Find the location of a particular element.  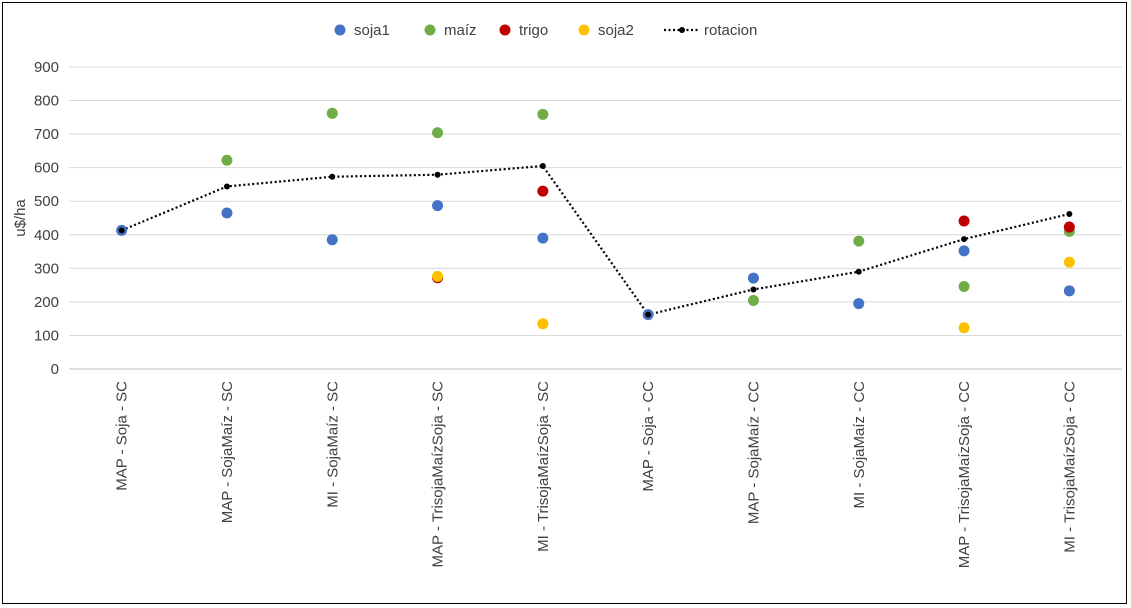

legend: soja1 maíz trigo soja2 rotacion is located at coordinates (545, 30).